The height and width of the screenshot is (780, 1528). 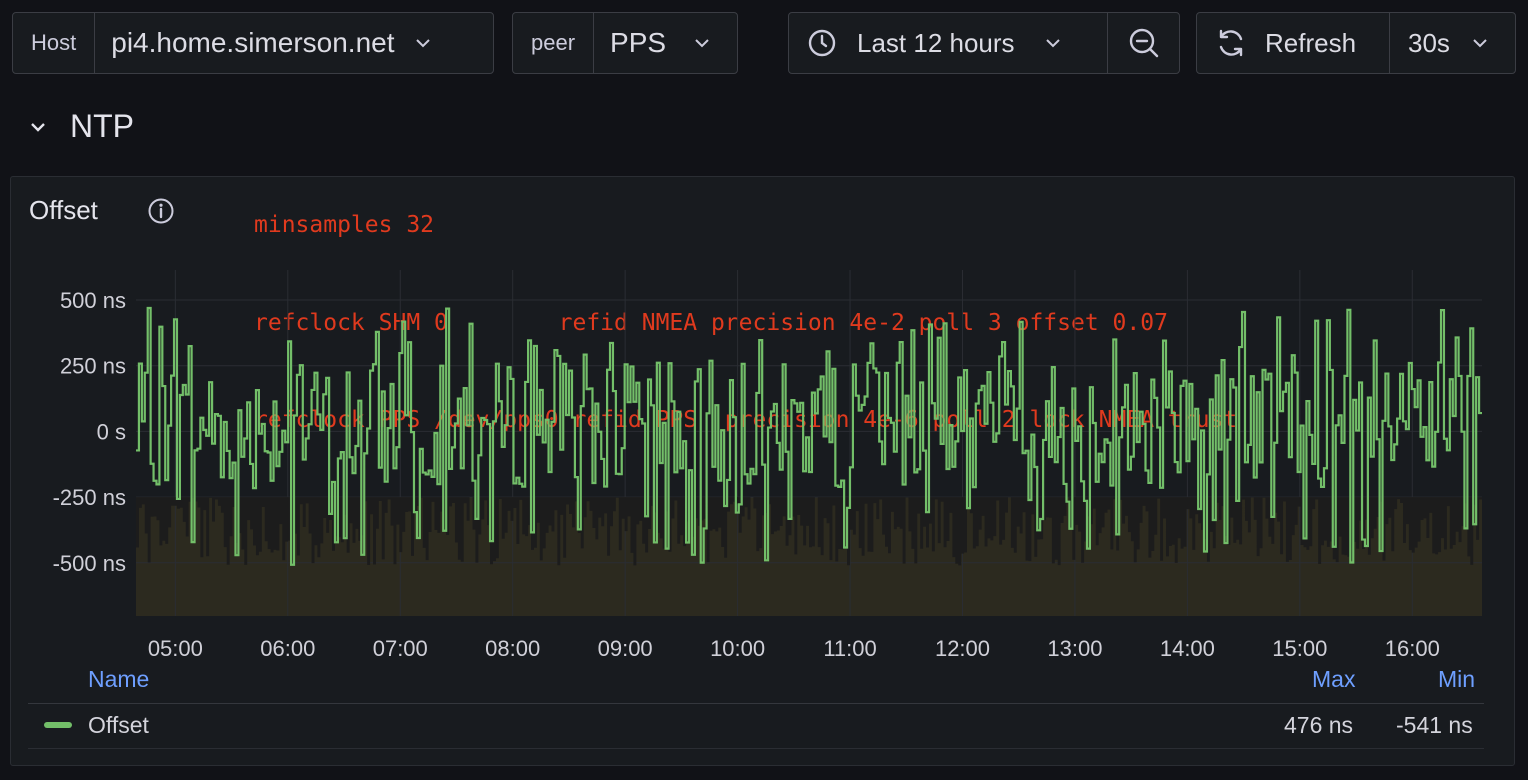 I want to click on host-select: pi4.home.simerson.net, so click(x=271, y=43).